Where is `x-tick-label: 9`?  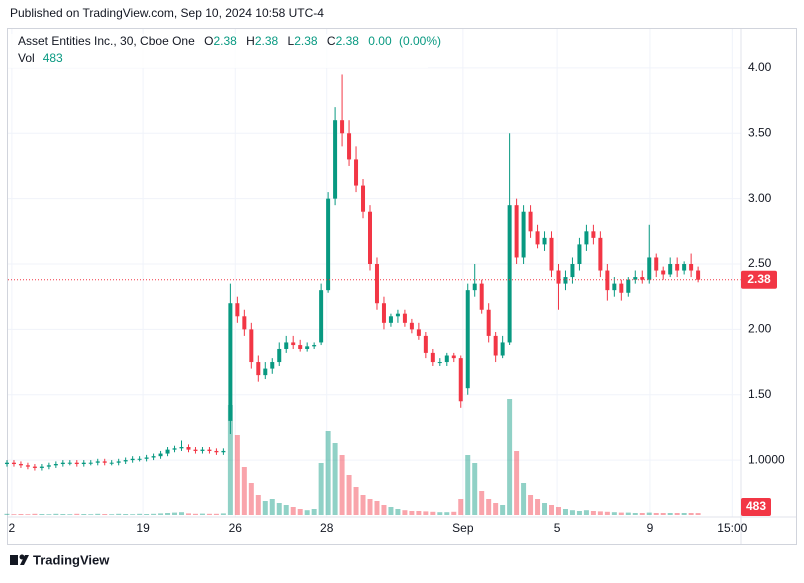
x-tick-label: 9 is located at coordinates (650, 528).